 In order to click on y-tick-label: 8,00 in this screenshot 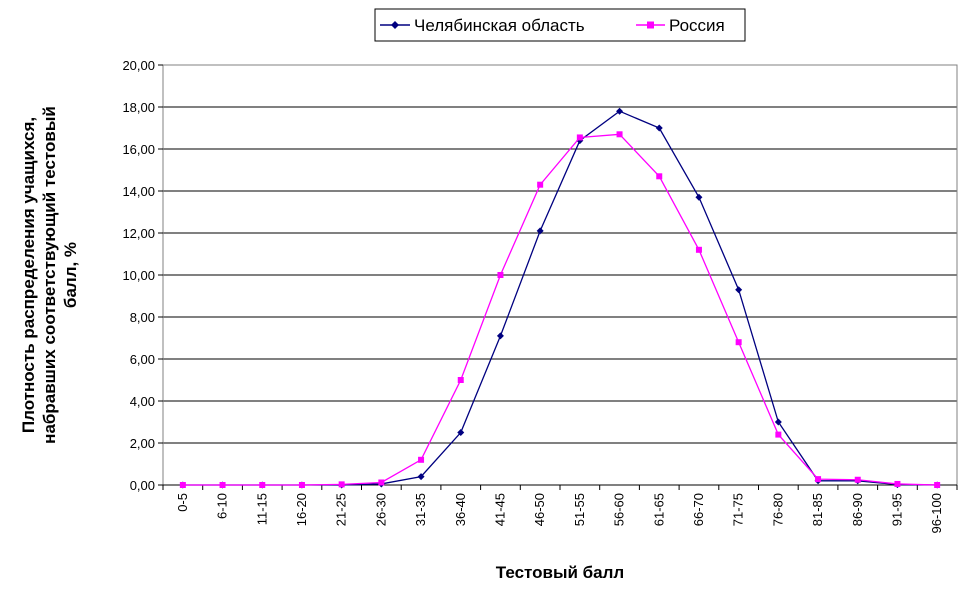, I will do `click(142, 317)`.